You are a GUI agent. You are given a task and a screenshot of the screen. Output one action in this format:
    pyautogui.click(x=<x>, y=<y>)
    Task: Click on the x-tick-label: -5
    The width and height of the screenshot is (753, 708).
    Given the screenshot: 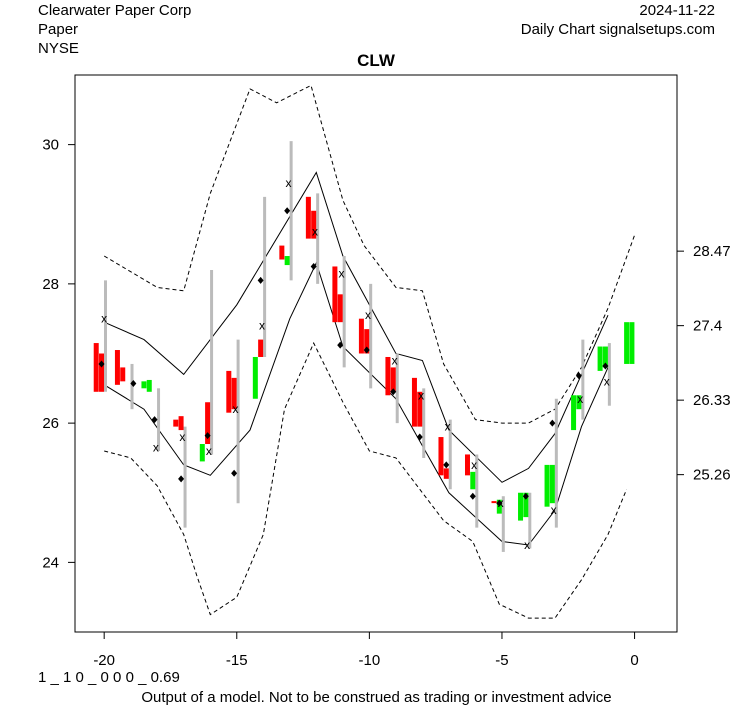 What is the action you would take?
    pyautogui.click(x=501, y=660)
    